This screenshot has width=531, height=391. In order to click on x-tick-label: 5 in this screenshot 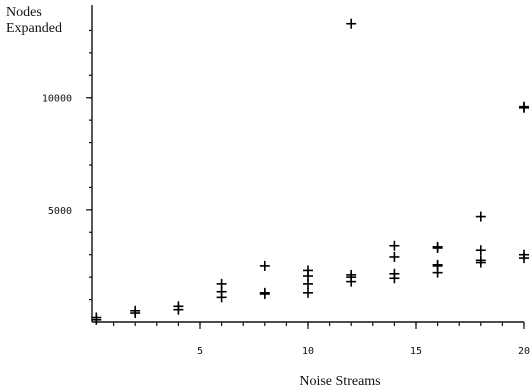, I will do `click(200, 351)`.